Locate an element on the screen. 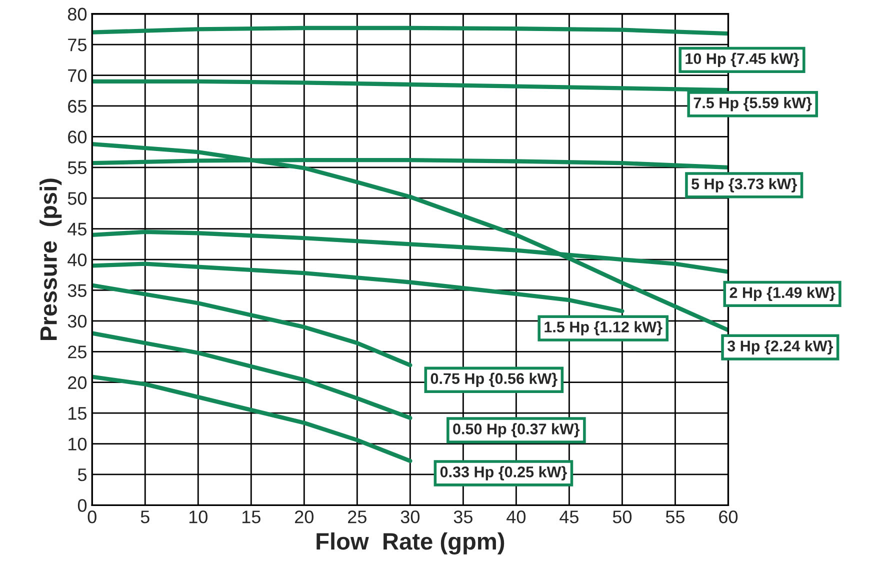  y-tick-label: 75 is located at coordinates (77, 45).